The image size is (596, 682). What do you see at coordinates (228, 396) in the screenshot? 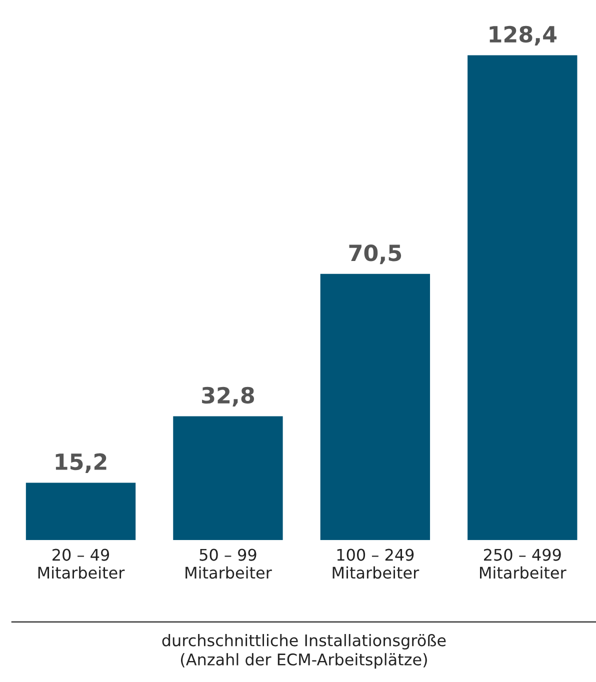
I see `data-label: 32,8` at bounding box center [228, 396].